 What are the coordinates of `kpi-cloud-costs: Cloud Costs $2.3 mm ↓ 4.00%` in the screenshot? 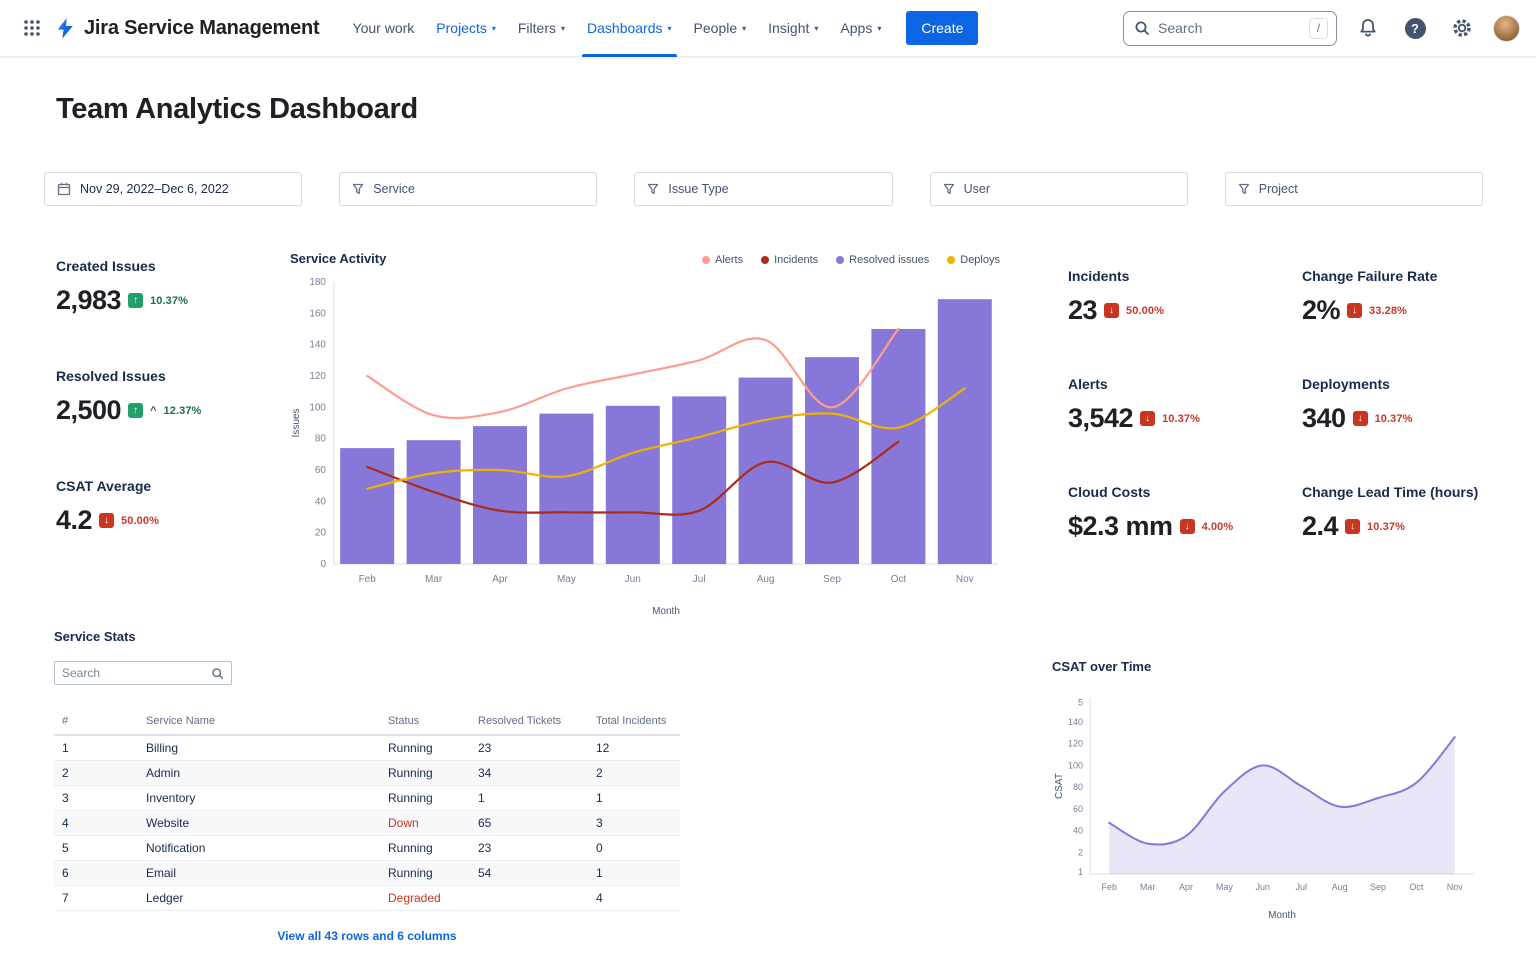 It's located at (1151, 512).